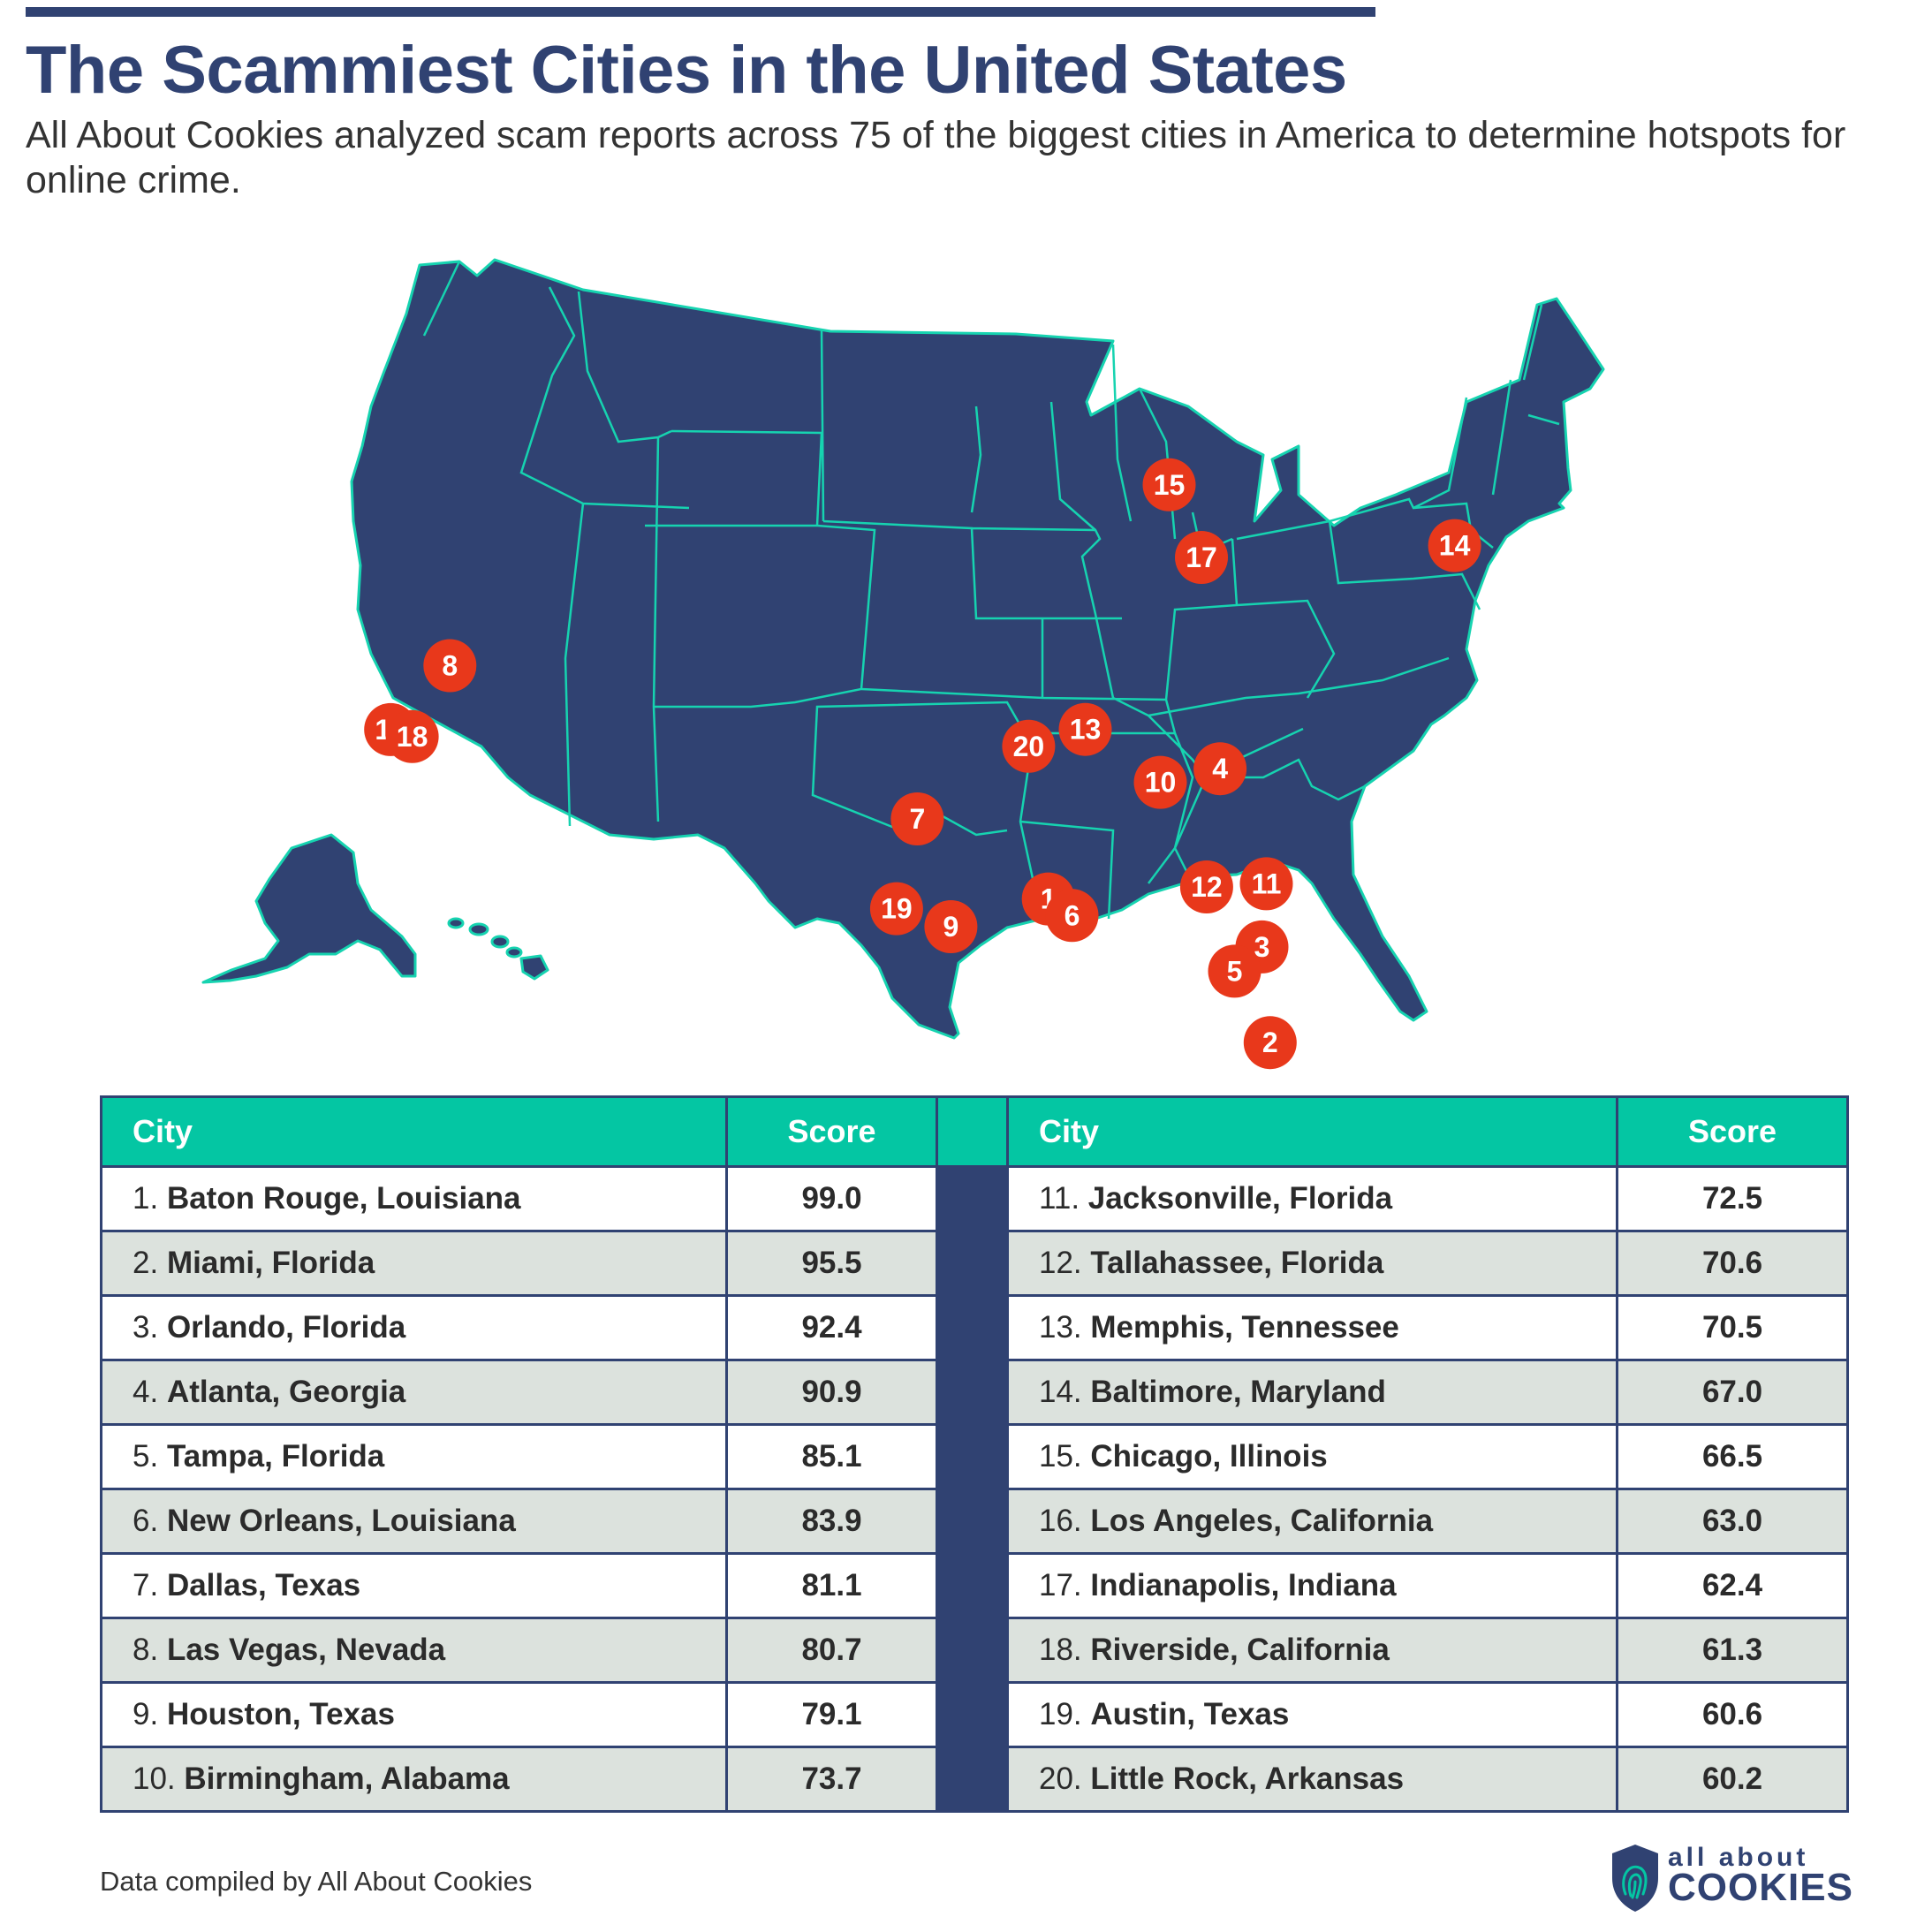  I want to click on city-column-header-left: City, so click(414, 1132).